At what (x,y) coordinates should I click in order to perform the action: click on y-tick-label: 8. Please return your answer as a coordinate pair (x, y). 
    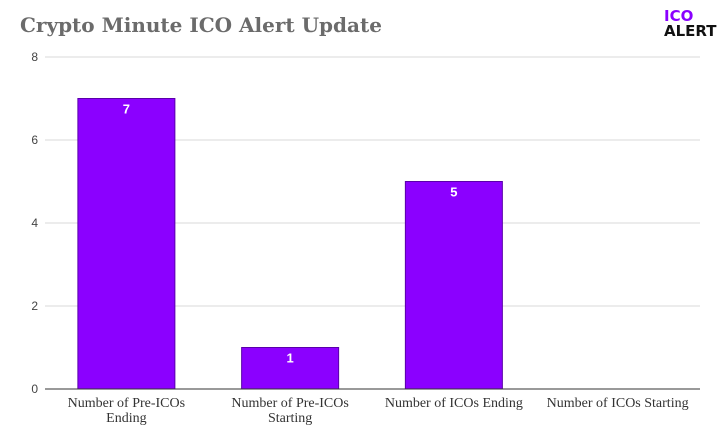
    Looking at the image, I should click on (34, 57).